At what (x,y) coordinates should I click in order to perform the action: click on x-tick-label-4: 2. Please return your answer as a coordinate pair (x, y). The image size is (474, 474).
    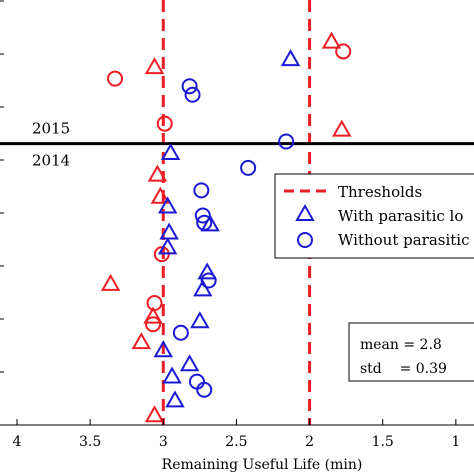
    Looking at the image, I should click on (309, 442).